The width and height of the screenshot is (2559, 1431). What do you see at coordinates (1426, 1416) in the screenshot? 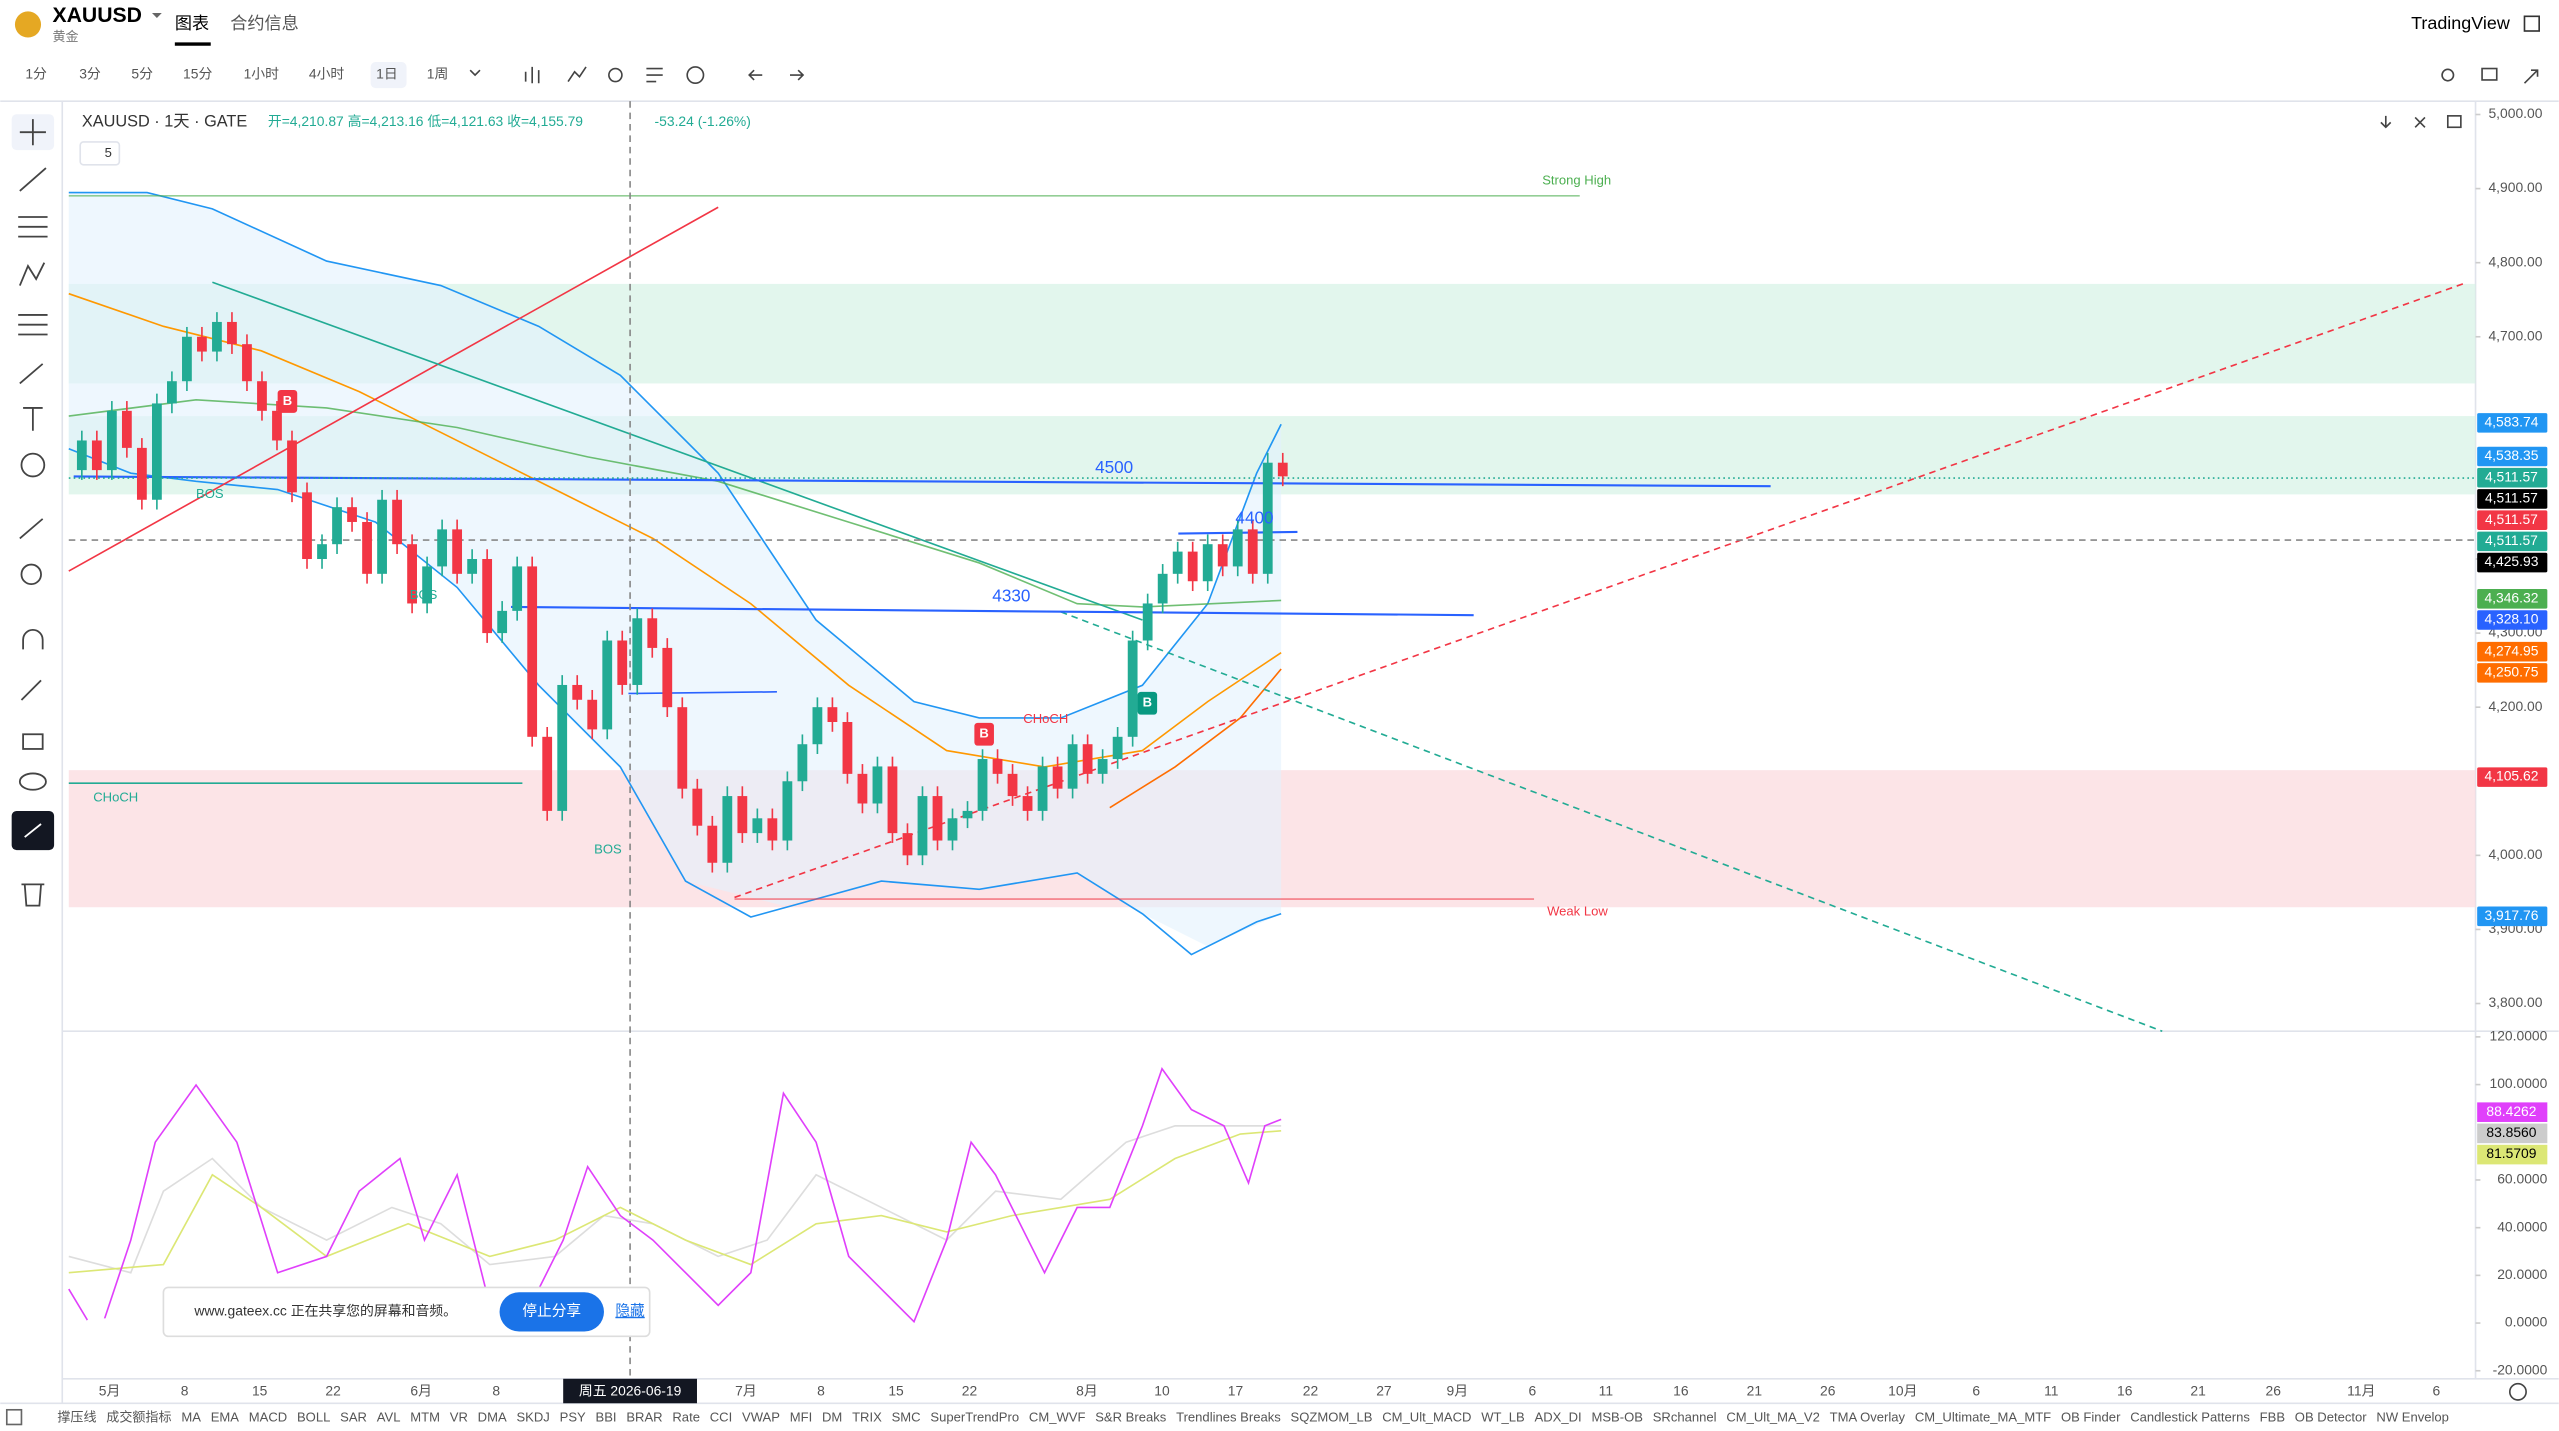
I see `indicator-item: CM_Ult_MACD` at bounding box center [1426, 1416].